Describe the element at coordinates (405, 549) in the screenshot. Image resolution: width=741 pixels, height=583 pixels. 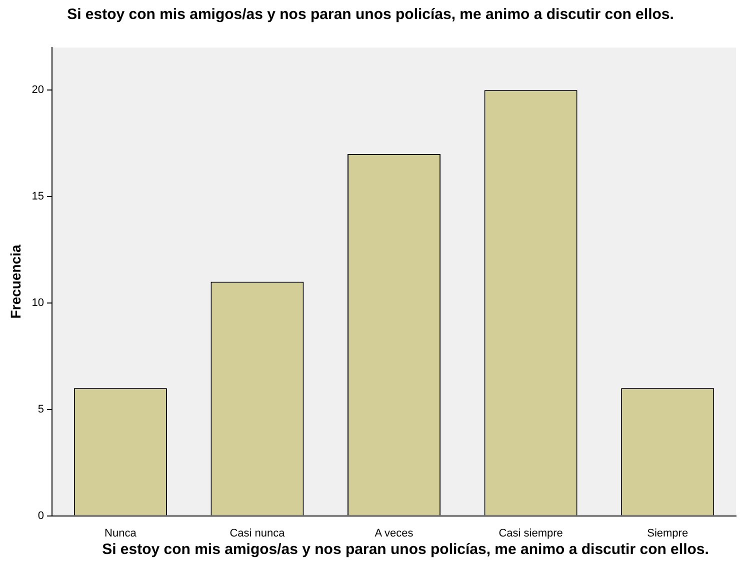
I see `x-axis-title: Si estoy con mis amigos/as y nos paran unos policías, me animo a discutir con ellos.` at that location.